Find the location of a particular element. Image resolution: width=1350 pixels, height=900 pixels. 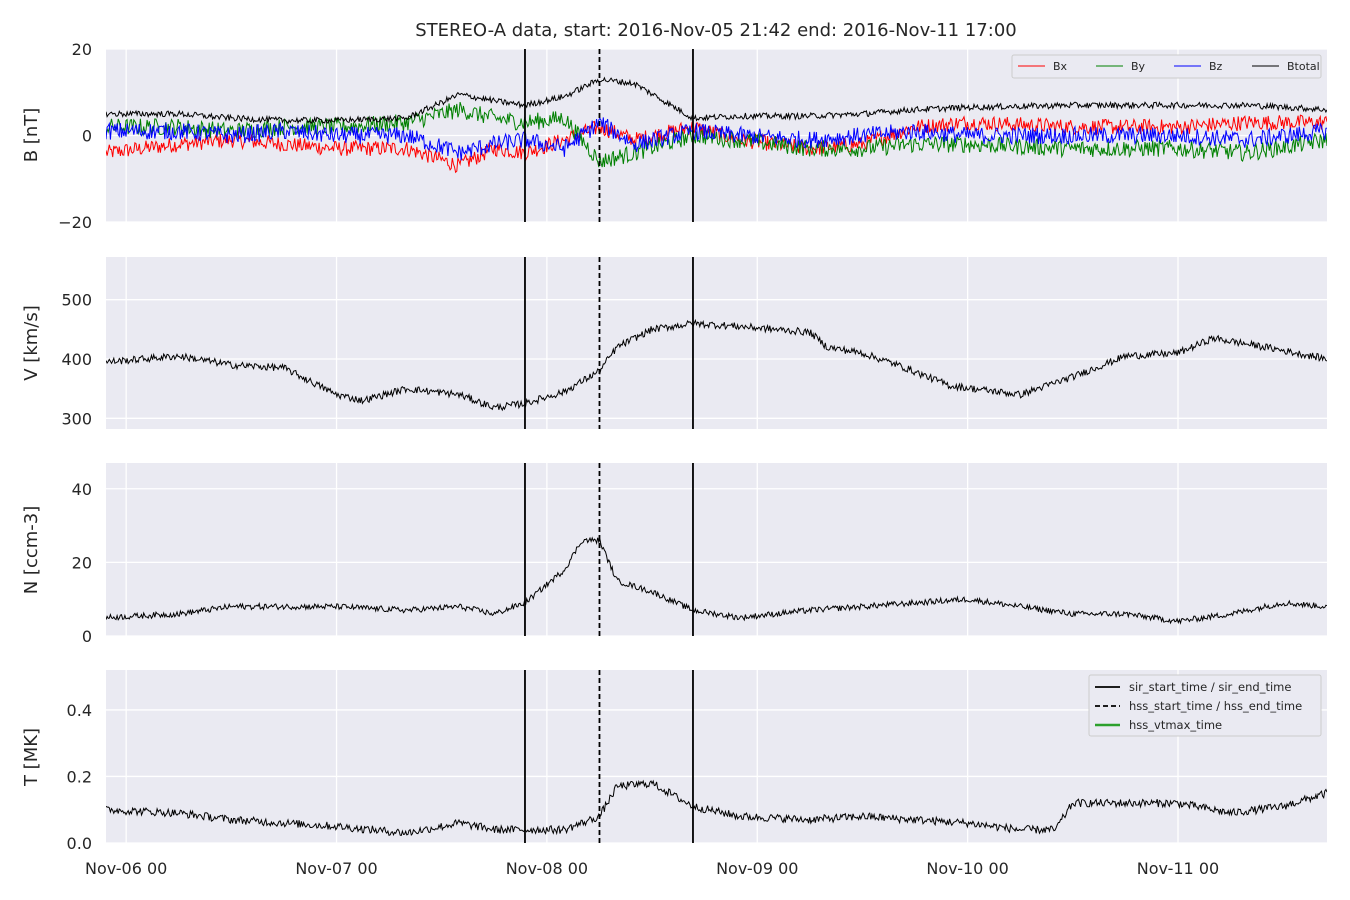

x-tick-label: Nov-10 00 is located at coordinates (967, 868).